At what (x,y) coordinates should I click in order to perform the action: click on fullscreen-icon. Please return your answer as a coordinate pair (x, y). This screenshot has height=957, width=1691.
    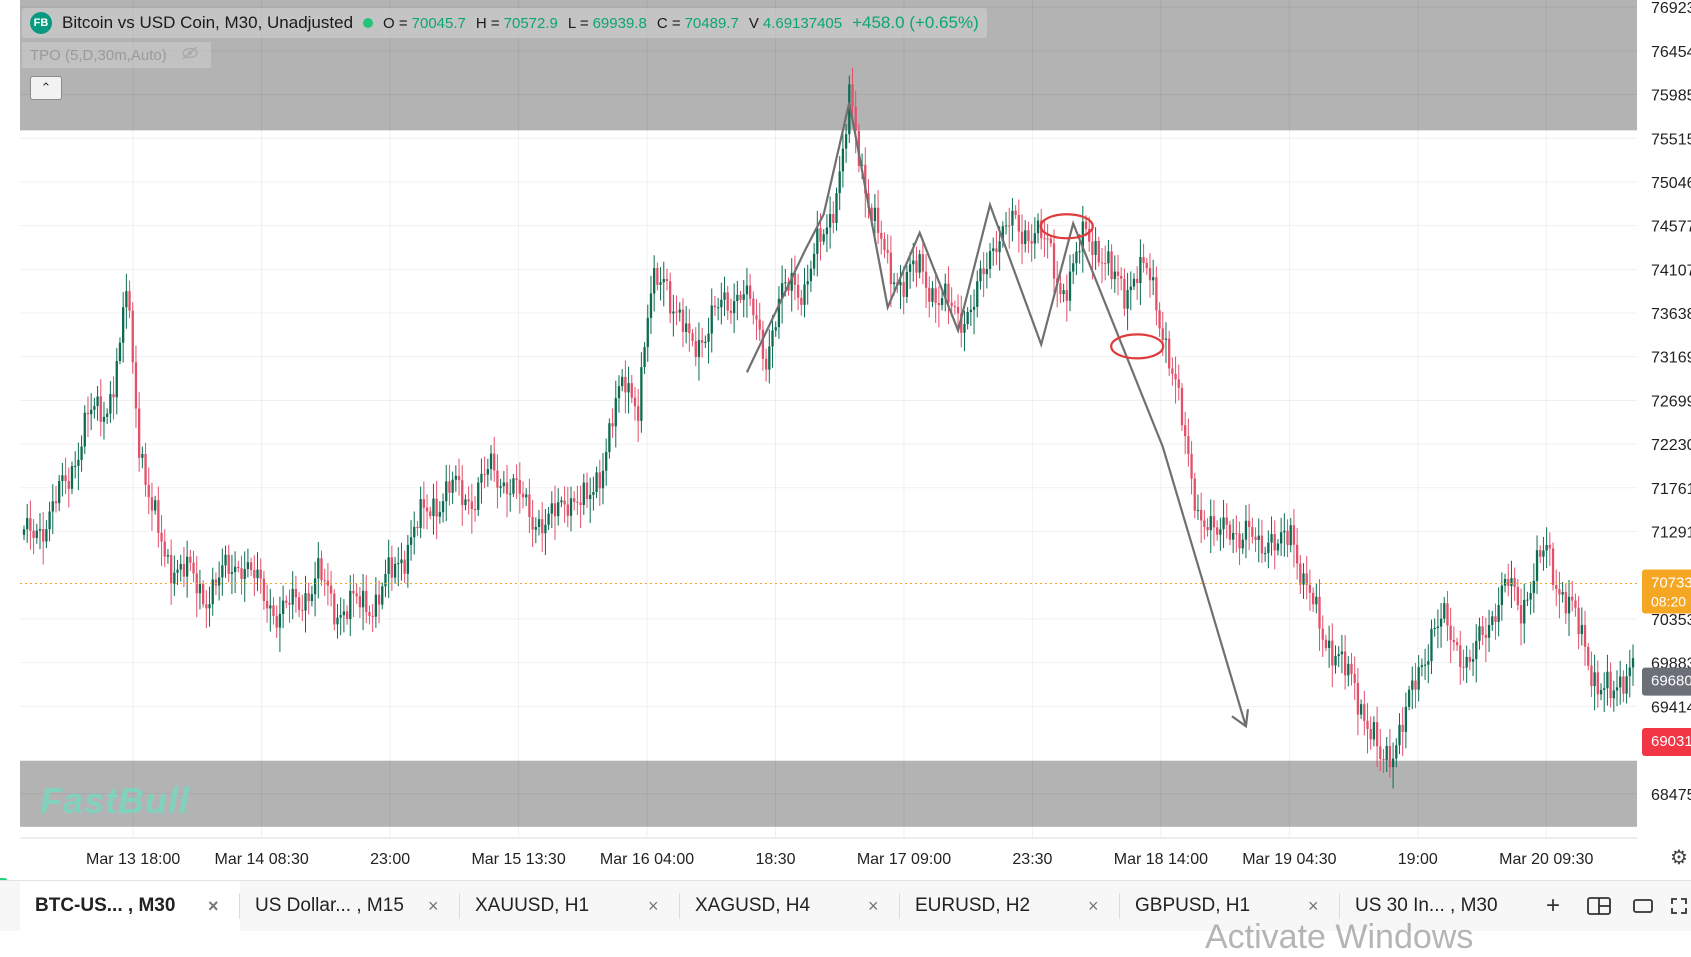
    Looking at the image, I should click on (1679, 906).